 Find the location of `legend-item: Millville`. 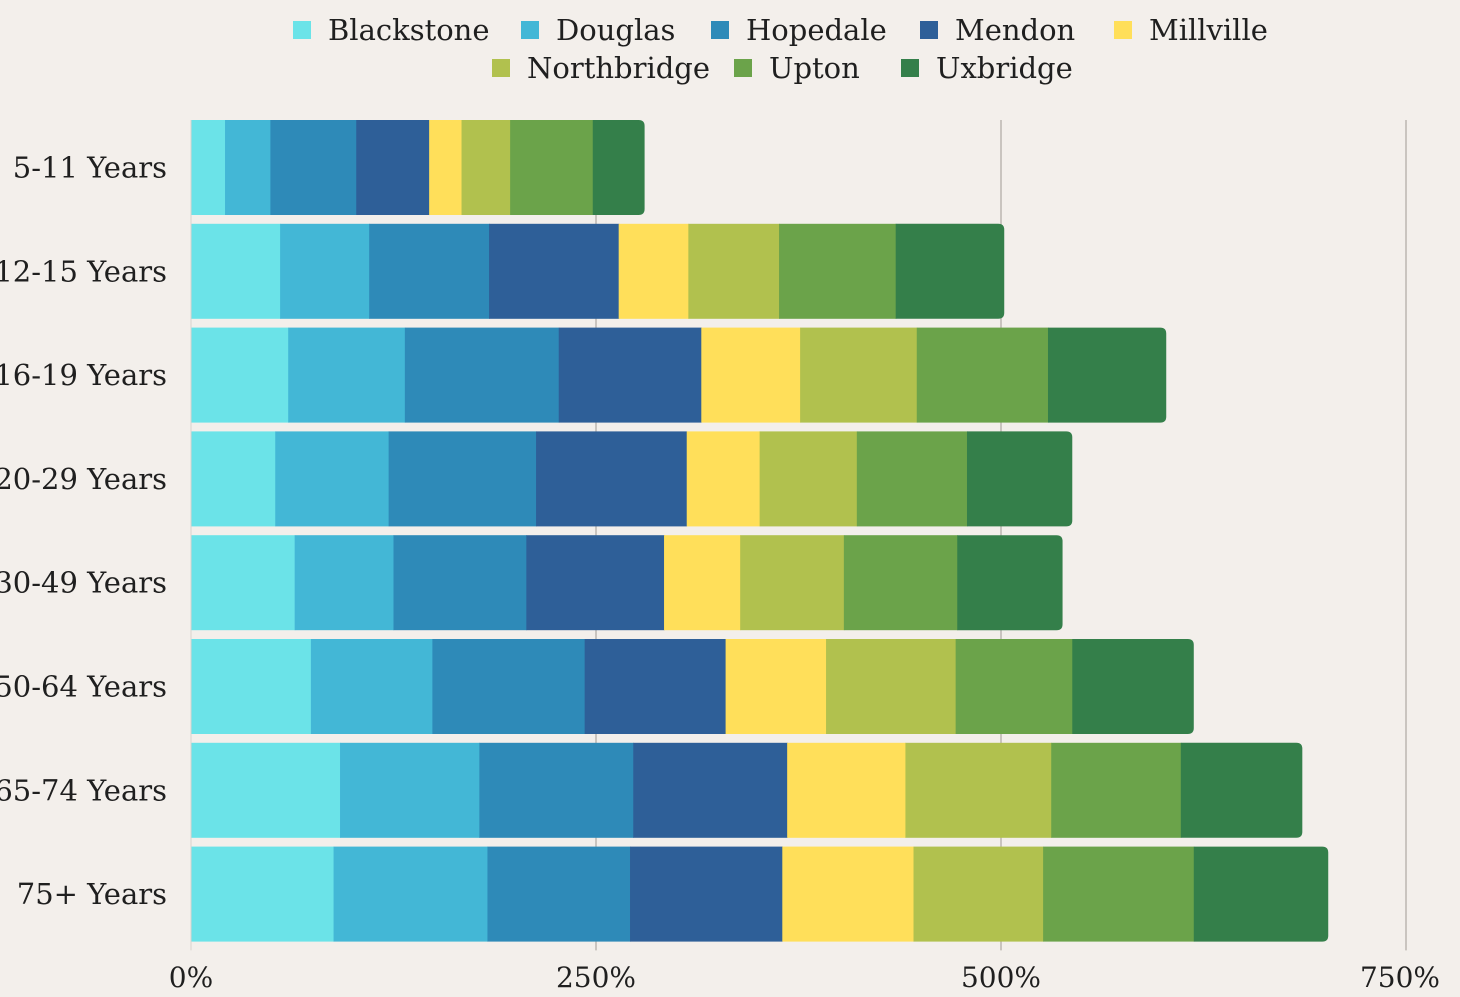

legend-item: Millville is located at coordinates (1191, 30).